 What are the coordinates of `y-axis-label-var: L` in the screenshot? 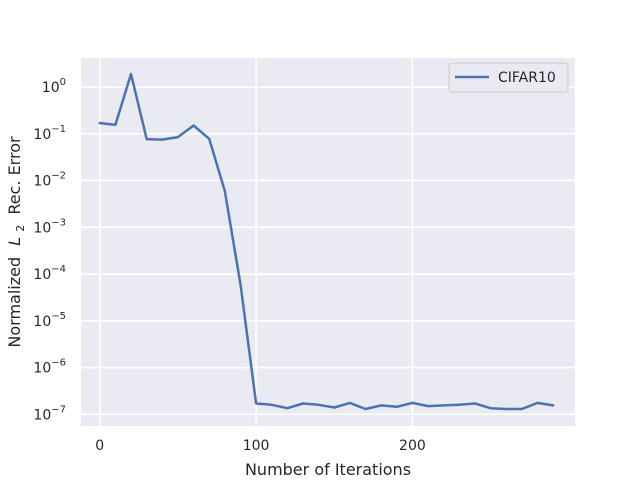 It's located at (14, 241).